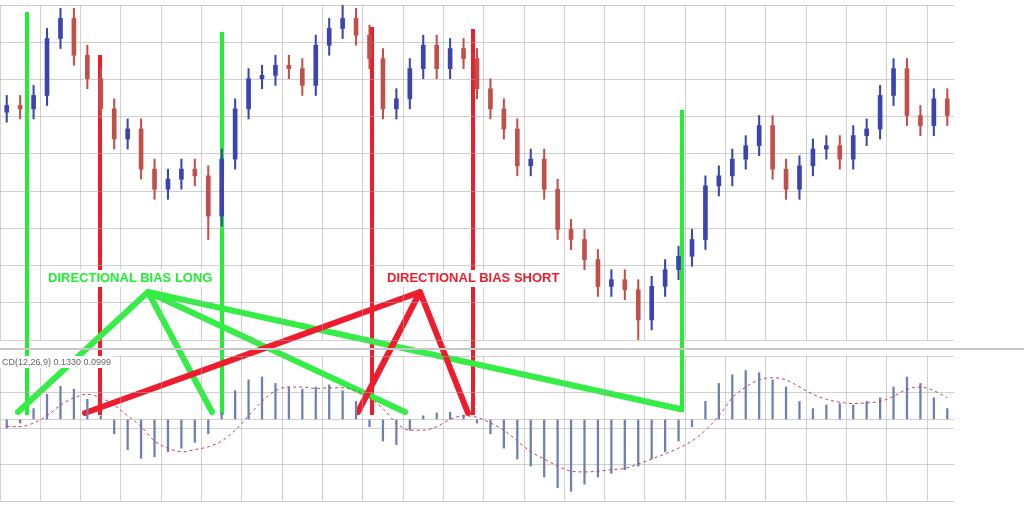  I want to click on annotation: DIRECTIONAL BIAS LONG, so click(130, 278).